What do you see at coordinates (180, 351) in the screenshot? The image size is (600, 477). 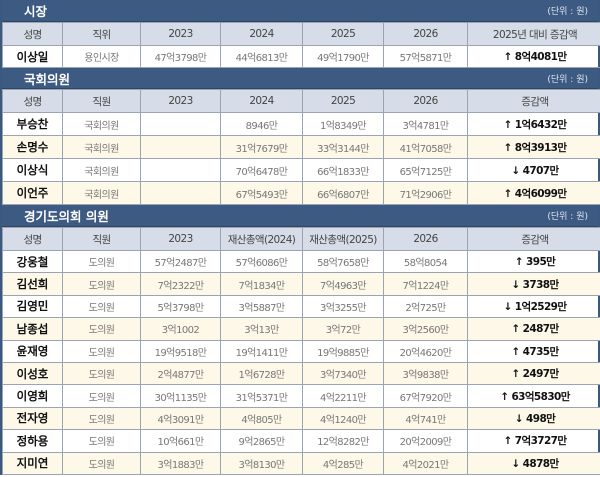 I see `2023-cell: 19억9518만` at bounding box center [180, 351].